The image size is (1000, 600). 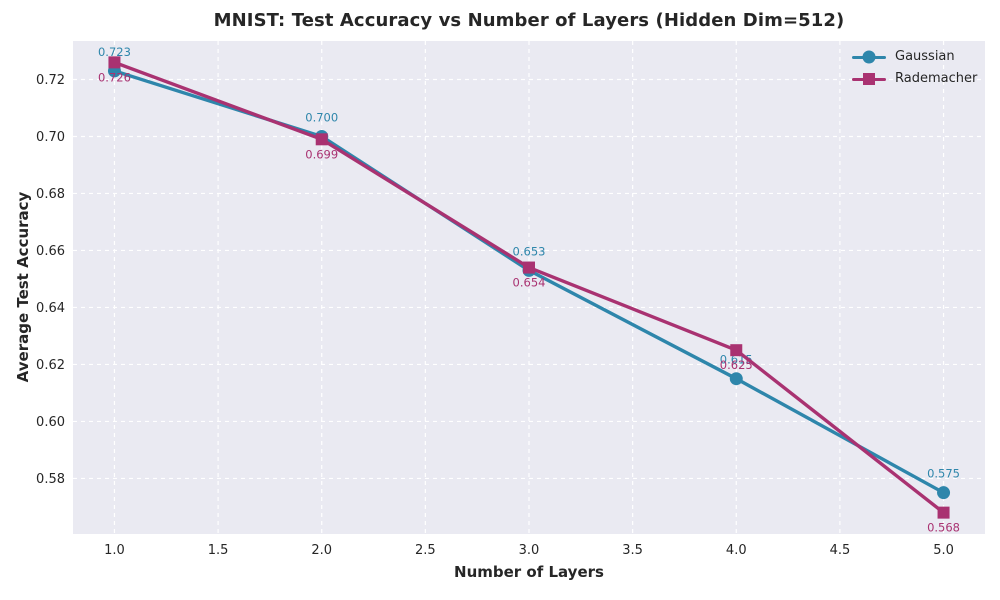 I want to click on circle-marker-icon, so click(x=869, y=57).